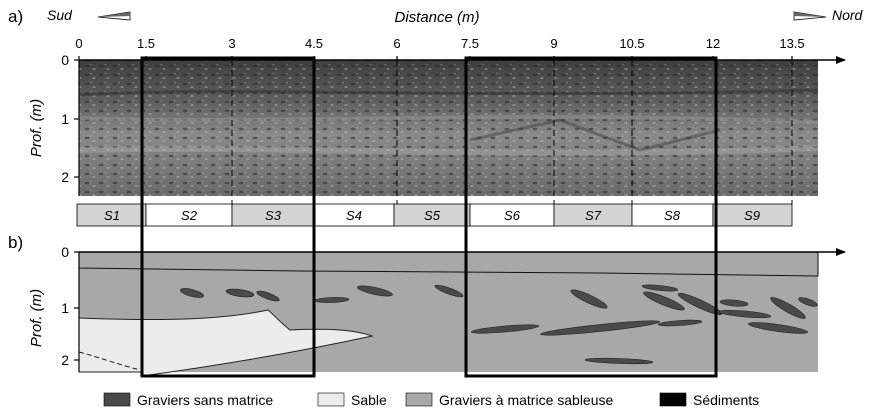 The image size is (875, 409). What do you see at coordinates (553, 43) in the screenshot?
I see `distance-tick-label: 9` at bounding box center [553, 43].